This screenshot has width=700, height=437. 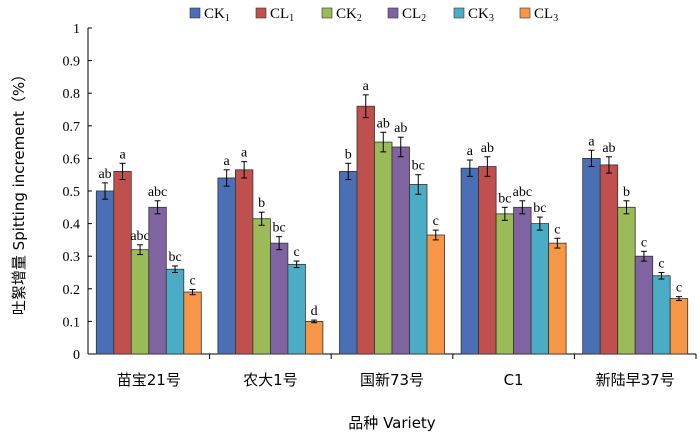 I want to click on x-axis-title: 品种 Variety, so click(x=392, y=423).